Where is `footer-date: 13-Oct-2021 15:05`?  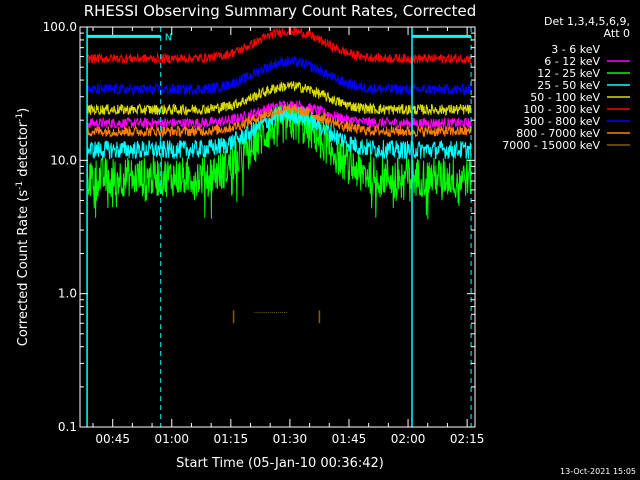 footer-date: 13-Oct-2021 15:05 is located at coordinates (598, 471).